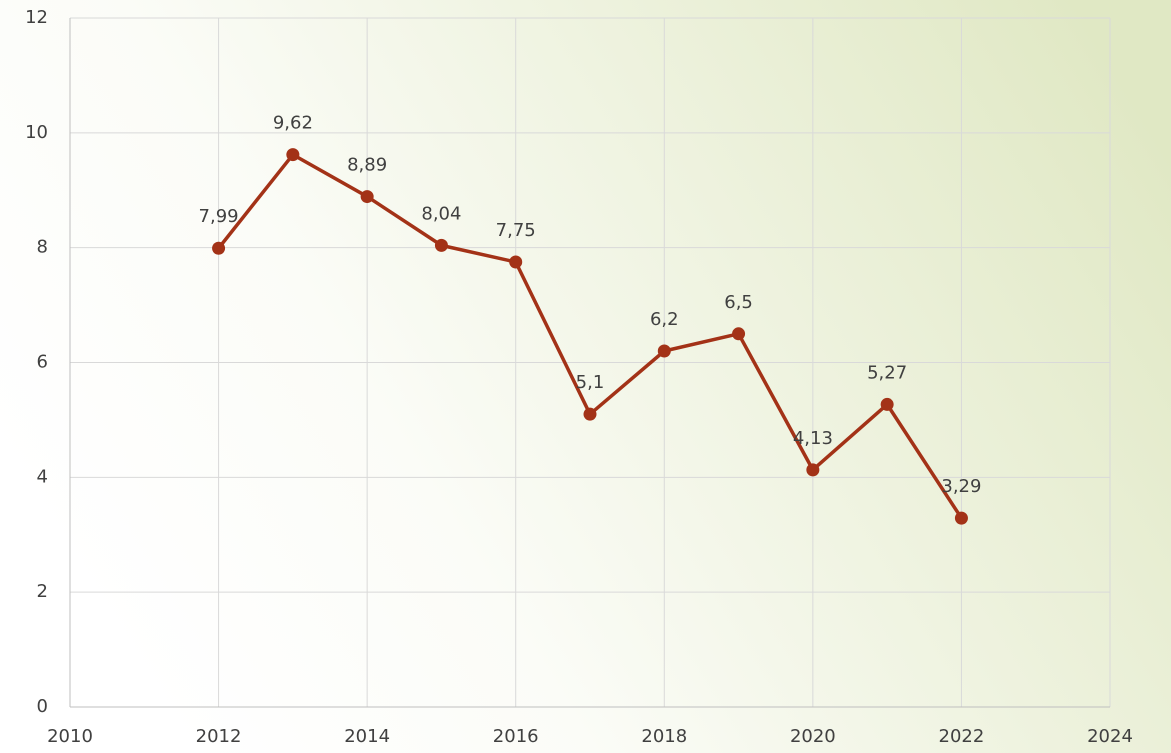 The width and height of the screenshot is (1171, 753). I want to click on y-tick-label: 12, so click(36, 17).